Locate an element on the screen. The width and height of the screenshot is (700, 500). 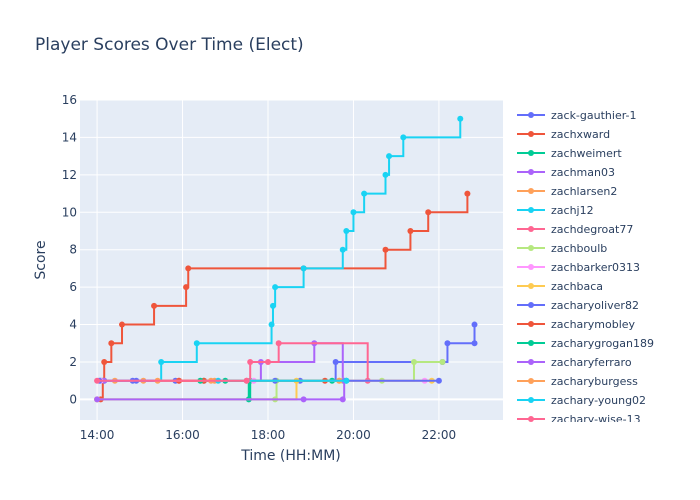
legend-item: zachary-wise-13 is located at coordinates (579, 419).